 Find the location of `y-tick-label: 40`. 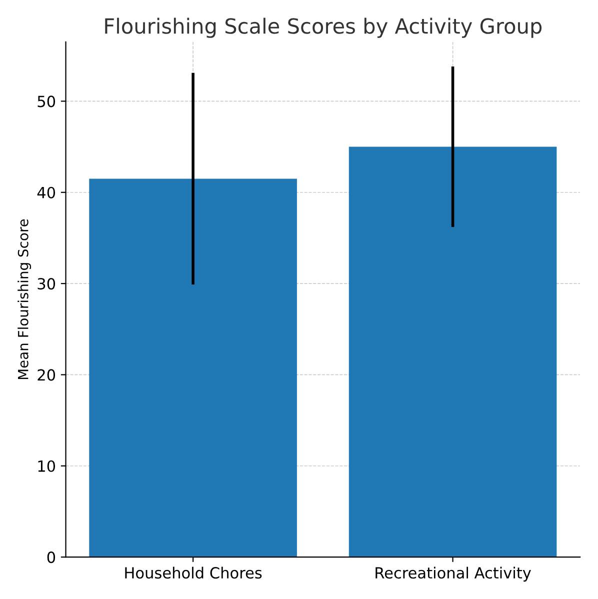

y-tick-label: 40 is located at coordinates (46, 192).